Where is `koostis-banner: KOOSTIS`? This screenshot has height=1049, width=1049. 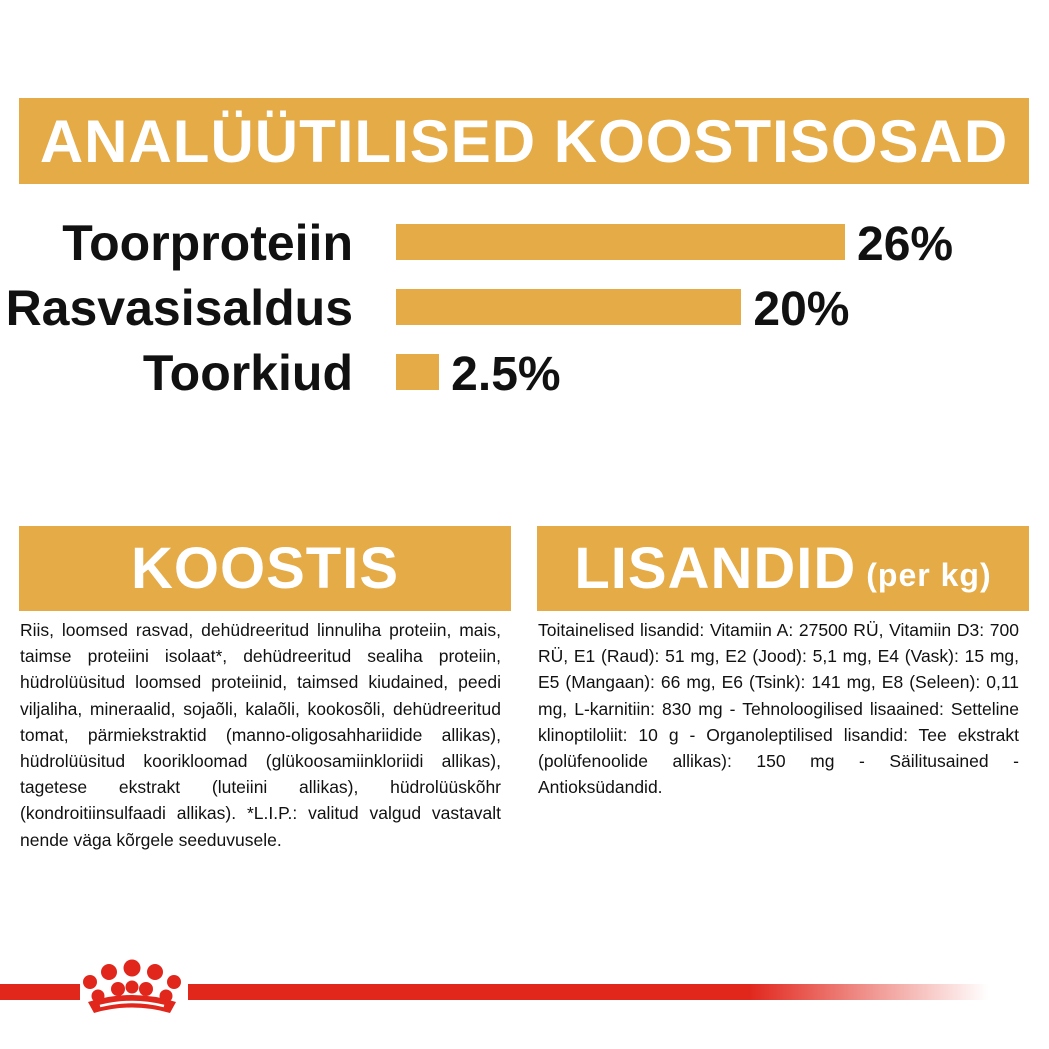 koostis-banner: KOOSTIS is located at coordinates (265, 568).